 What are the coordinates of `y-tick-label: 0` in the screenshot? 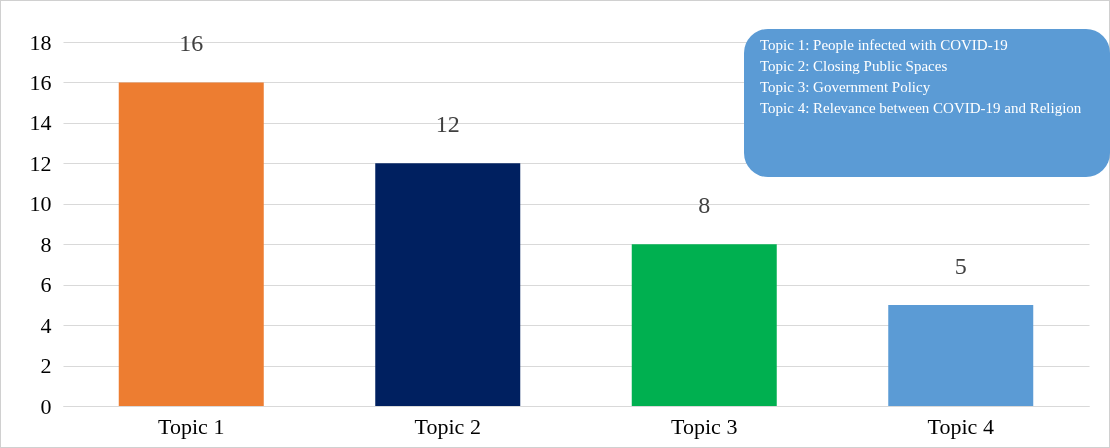 It's located at (46, 406).